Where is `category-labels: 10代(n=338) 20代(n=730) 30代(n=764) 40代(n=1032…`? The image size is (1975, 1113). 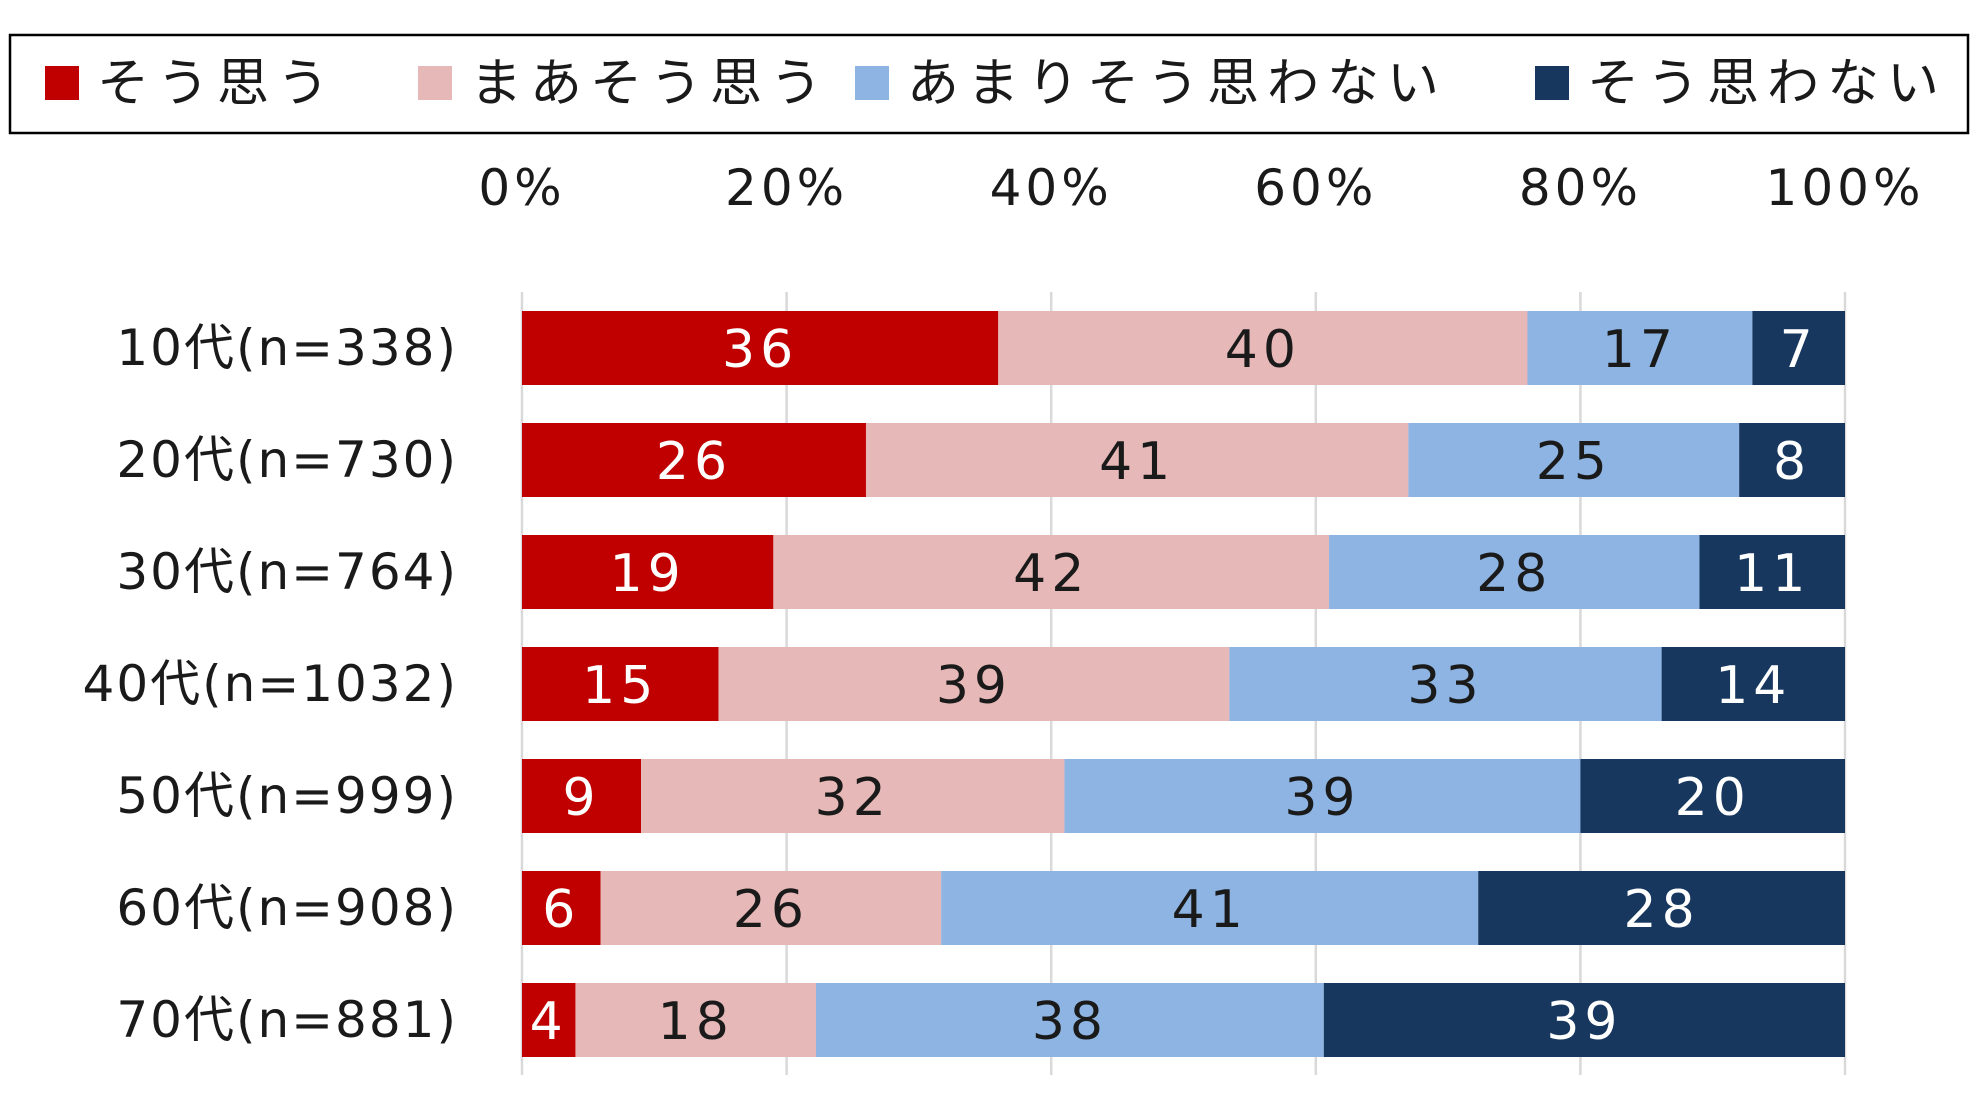
category-labels: 10代(n=338) 20代(n=730) 30代(n=764) 40代(n=1032… is located at coordinates (270, 684).